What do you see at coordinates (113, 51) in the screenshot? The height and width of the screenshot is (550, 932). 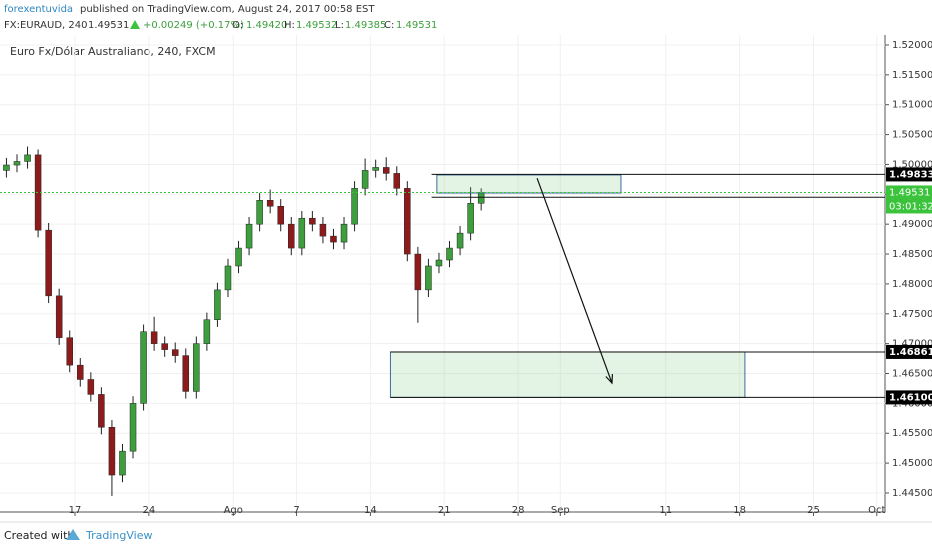 I see `chart-title: Euro Fx/Dólar Australiano, 240, FXCM` at bounding box center [113, 51].